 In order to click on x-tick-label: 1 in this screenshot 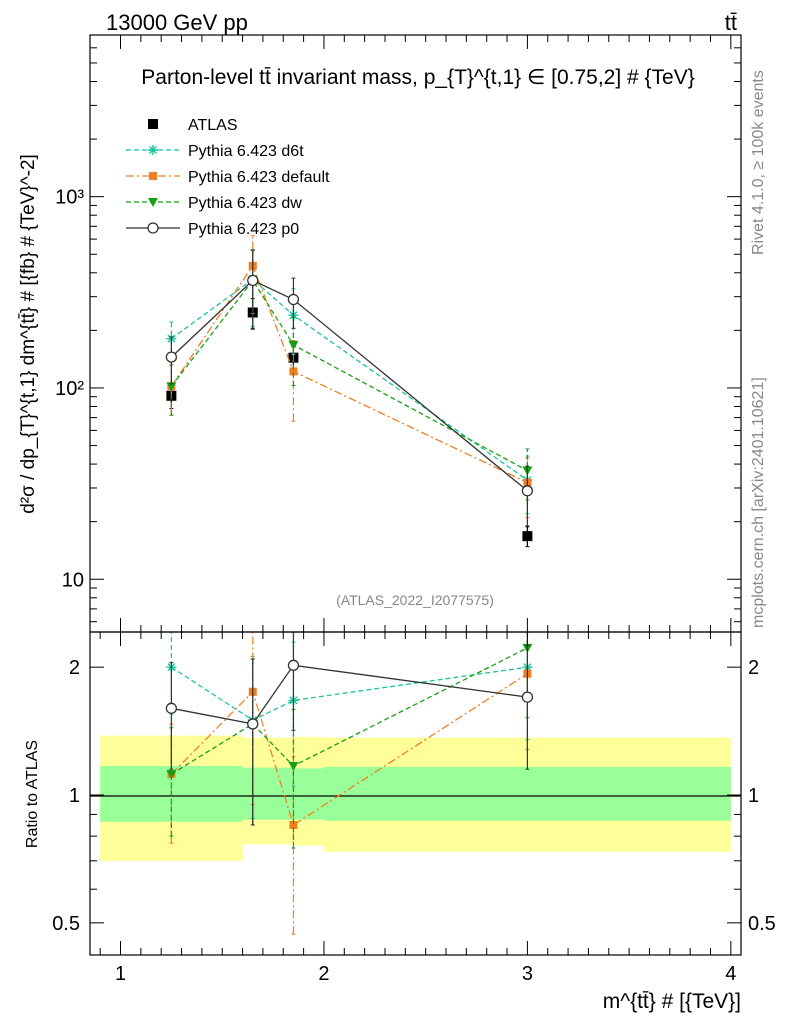, I will do `click(120, 974)`.